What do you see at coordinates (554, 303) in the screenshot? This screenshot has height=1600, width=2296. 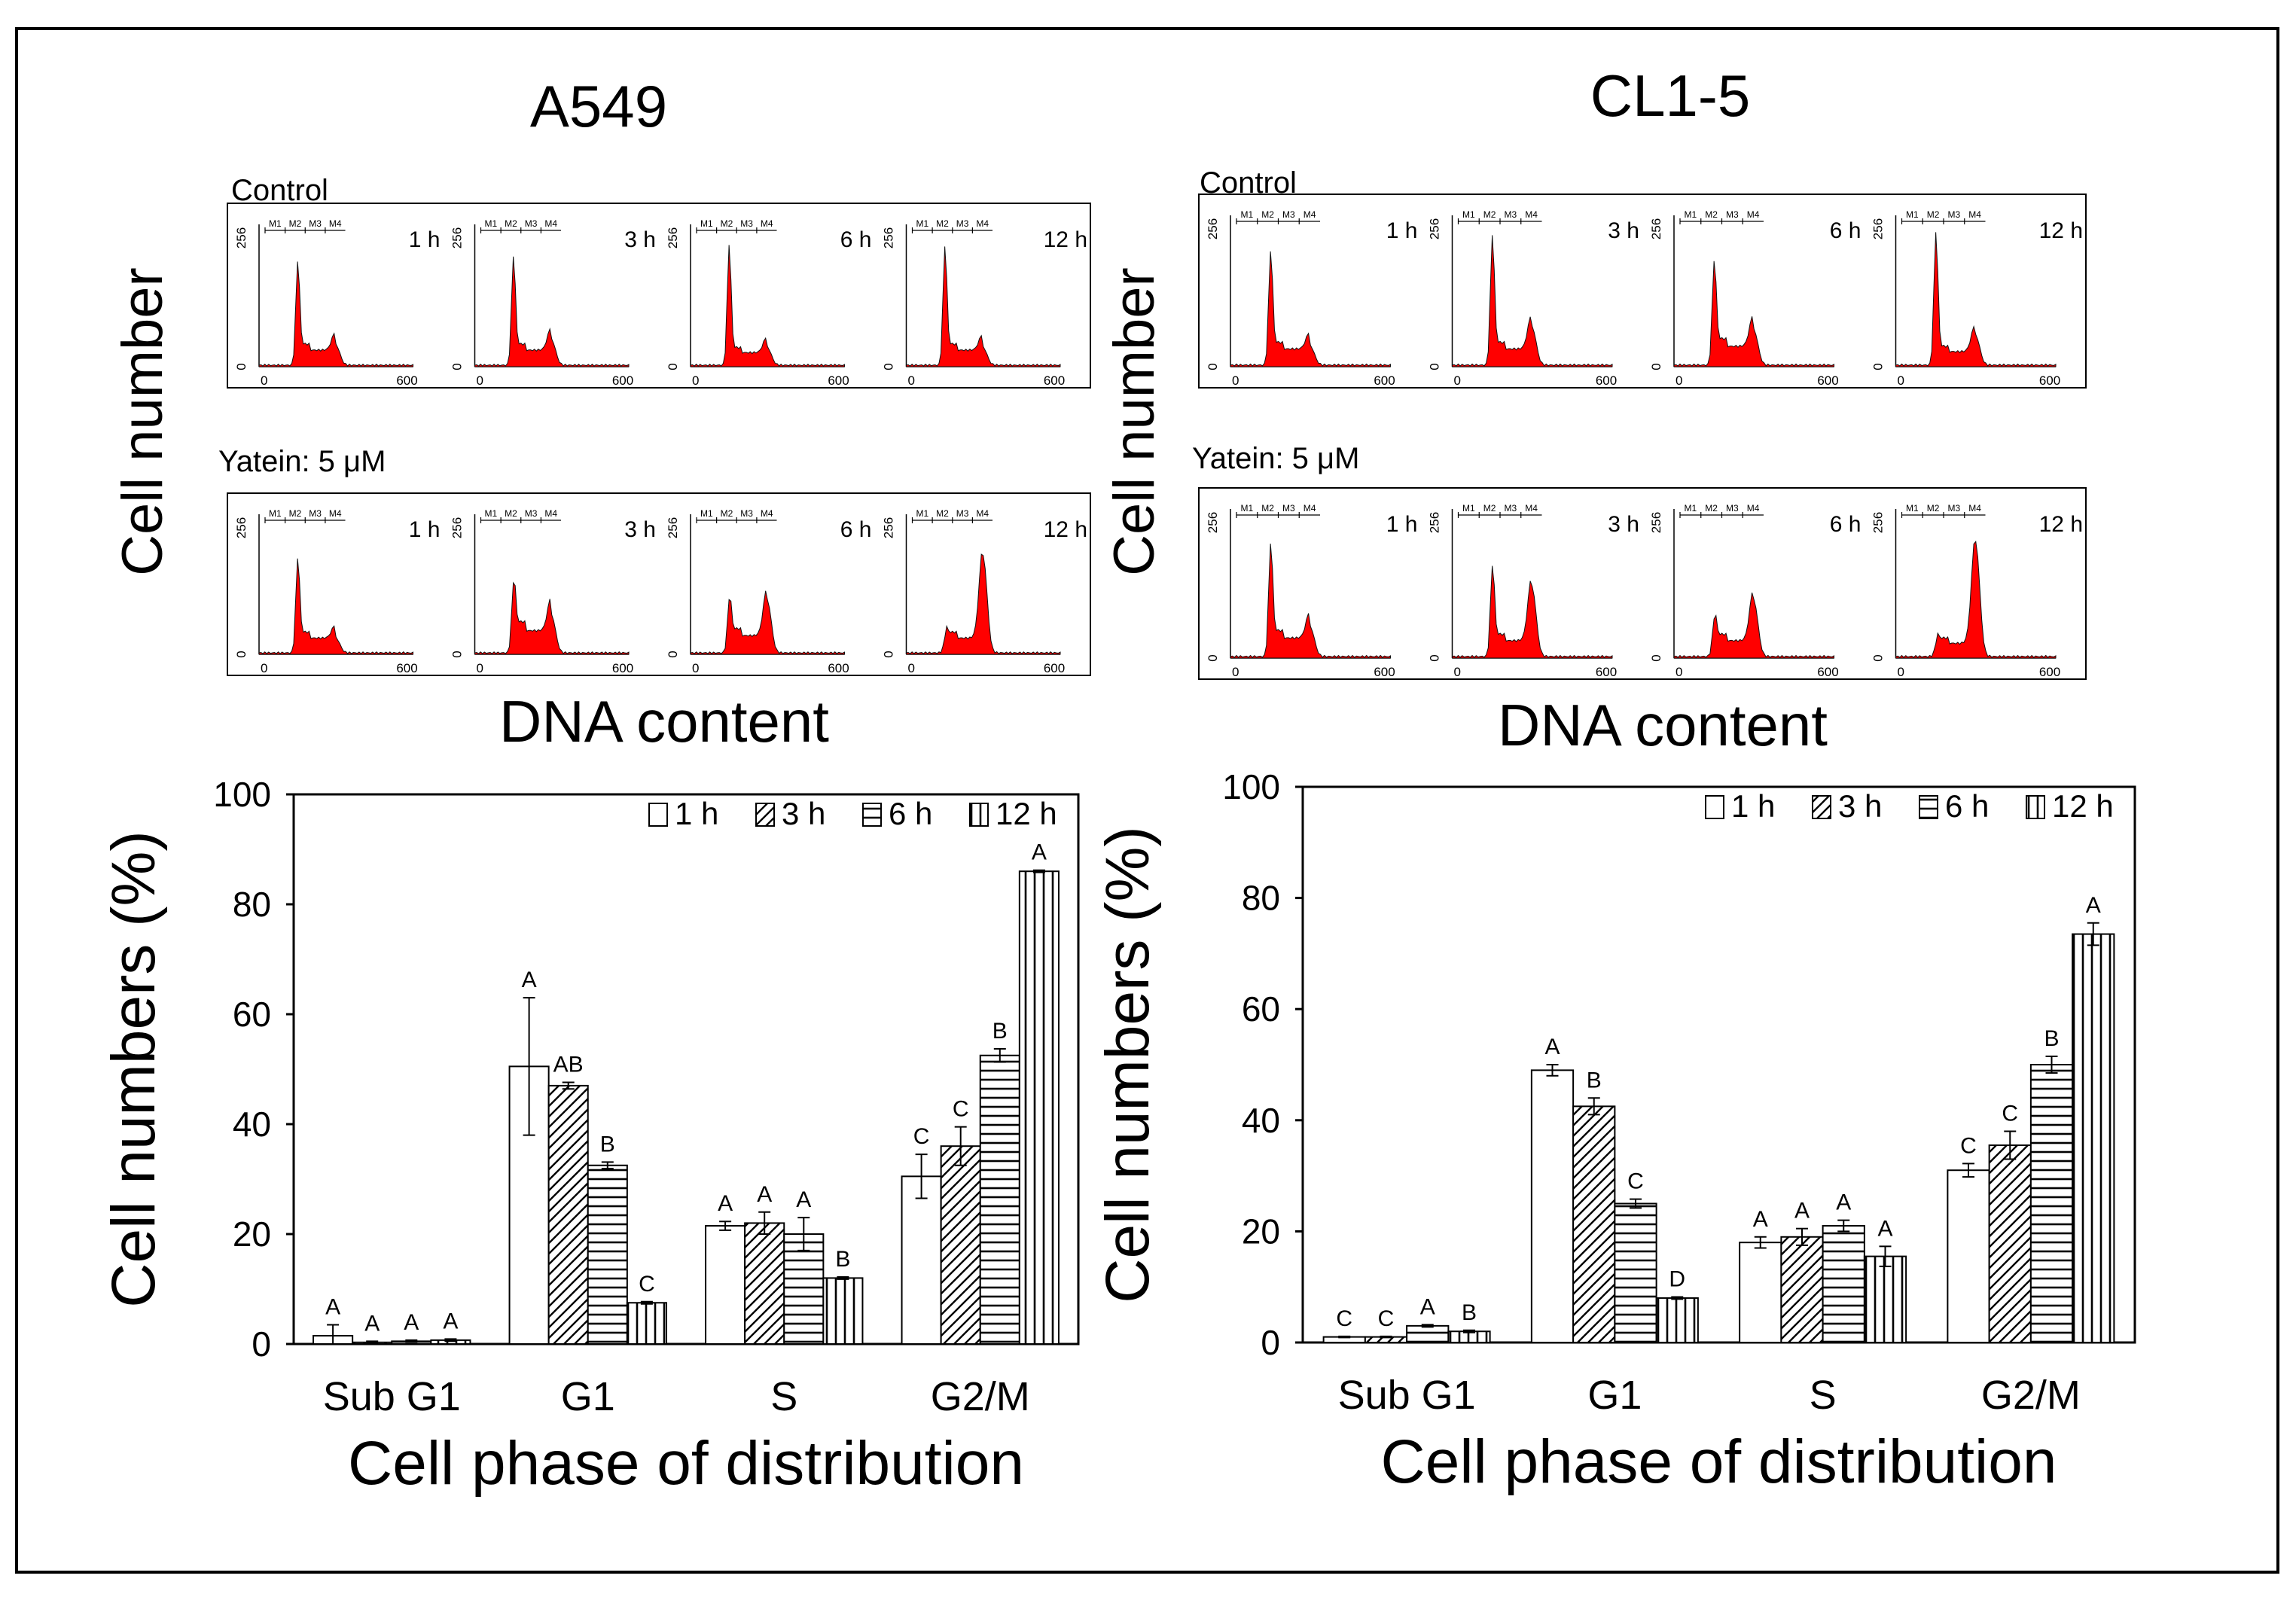 I see `histogram-3h: 256 0 0 600 M1 M2 M3 M4 3 h` at bounding box center [554, 303].